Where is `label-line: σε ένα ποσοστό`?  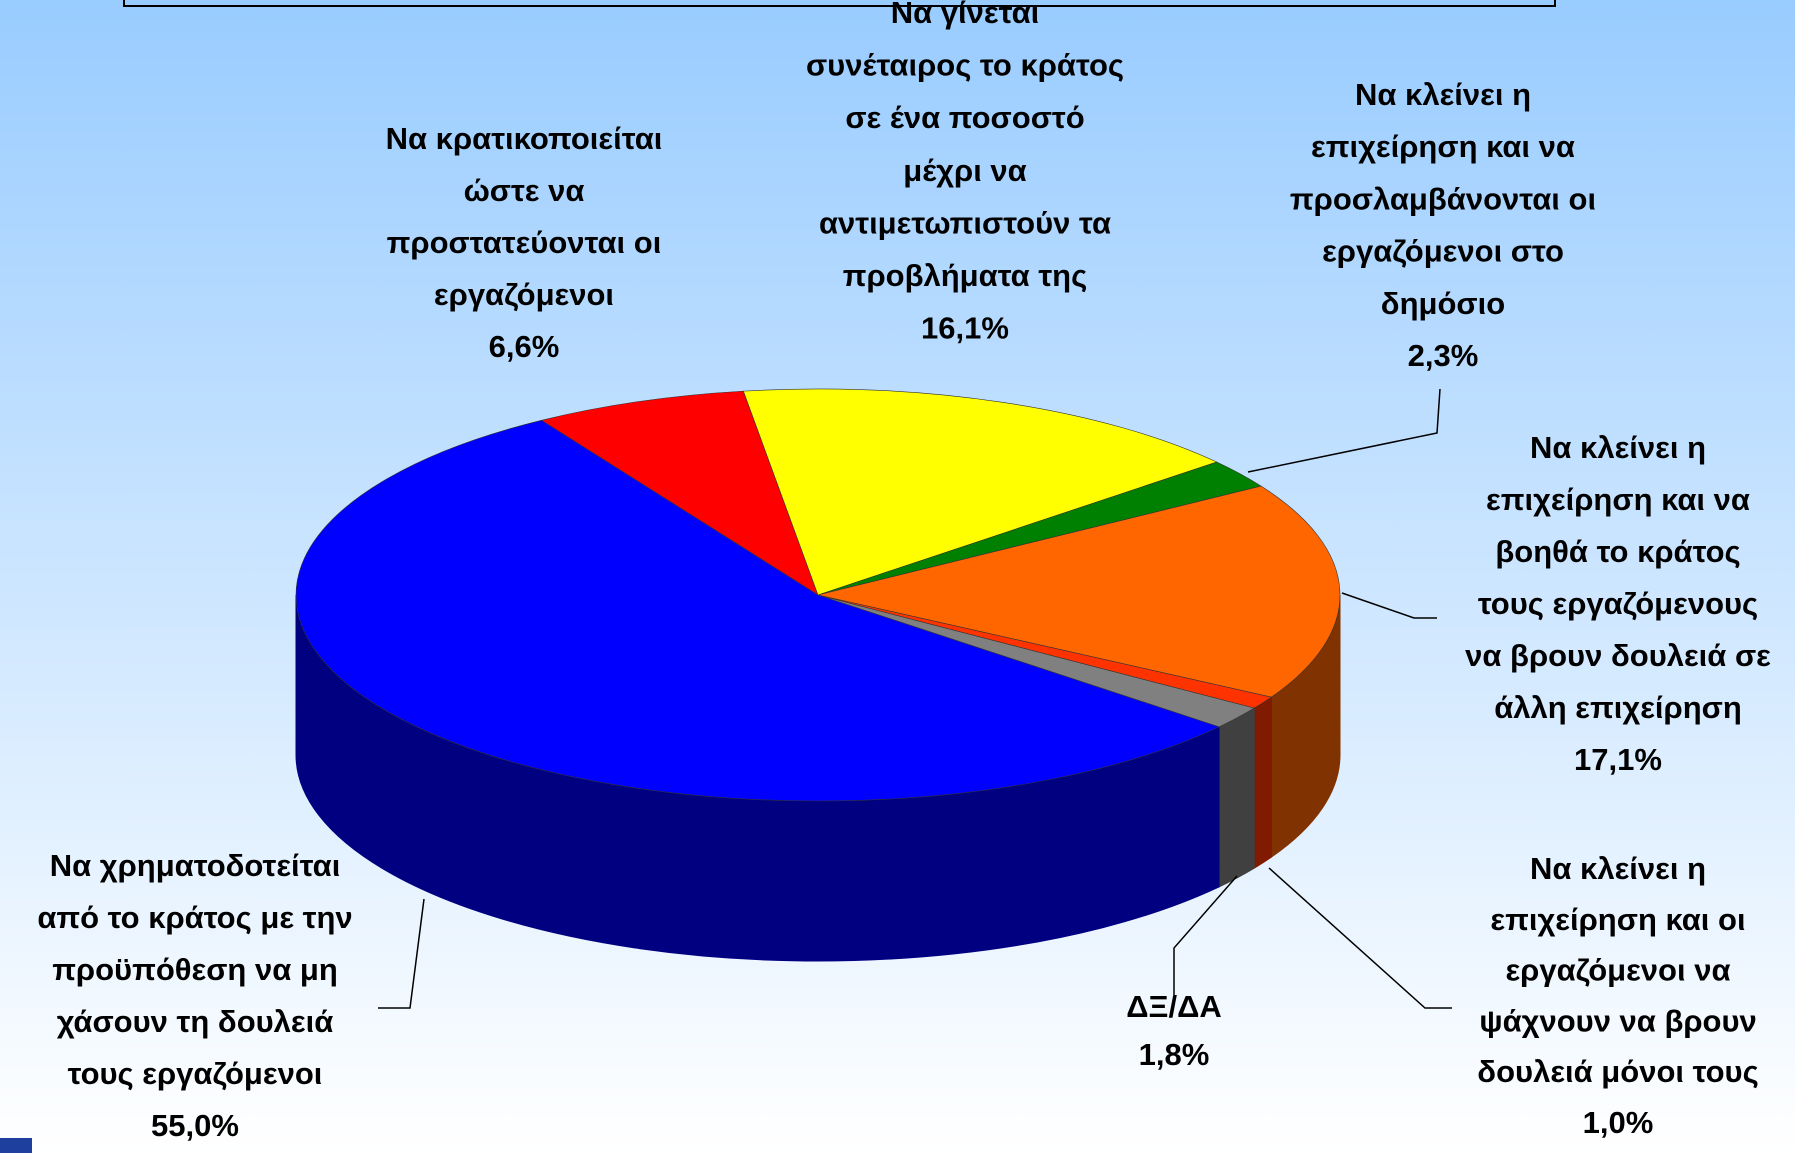 label-line: σε ένα ποσοστό is located at coordinates (964, 117).